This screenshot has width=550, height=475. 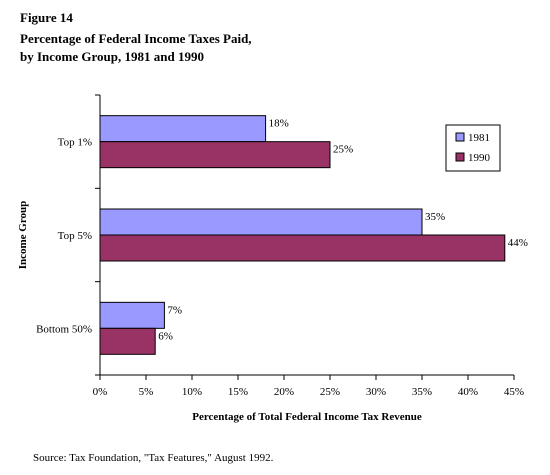 What do you see at coordinates (112, 56) in the screenshot?
I see `chart-title-line-2: by Income Group, 1981 and 1990` at bounding box center [112, 56].